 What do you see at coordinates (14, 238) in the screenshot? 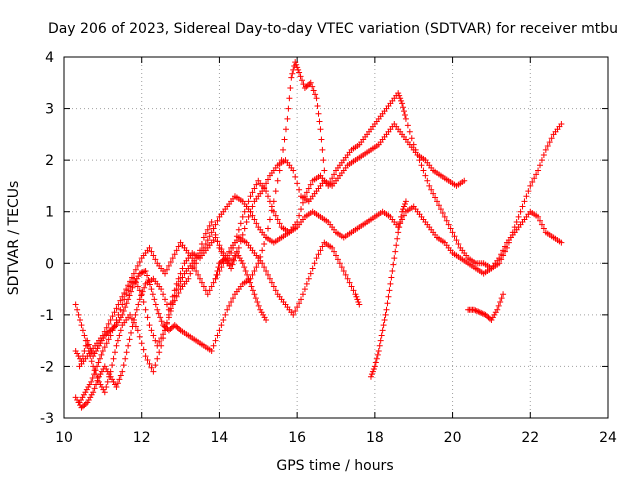
I see `y-axis-label: SDTVAR / TECUs` at bounding box center [14, 238].